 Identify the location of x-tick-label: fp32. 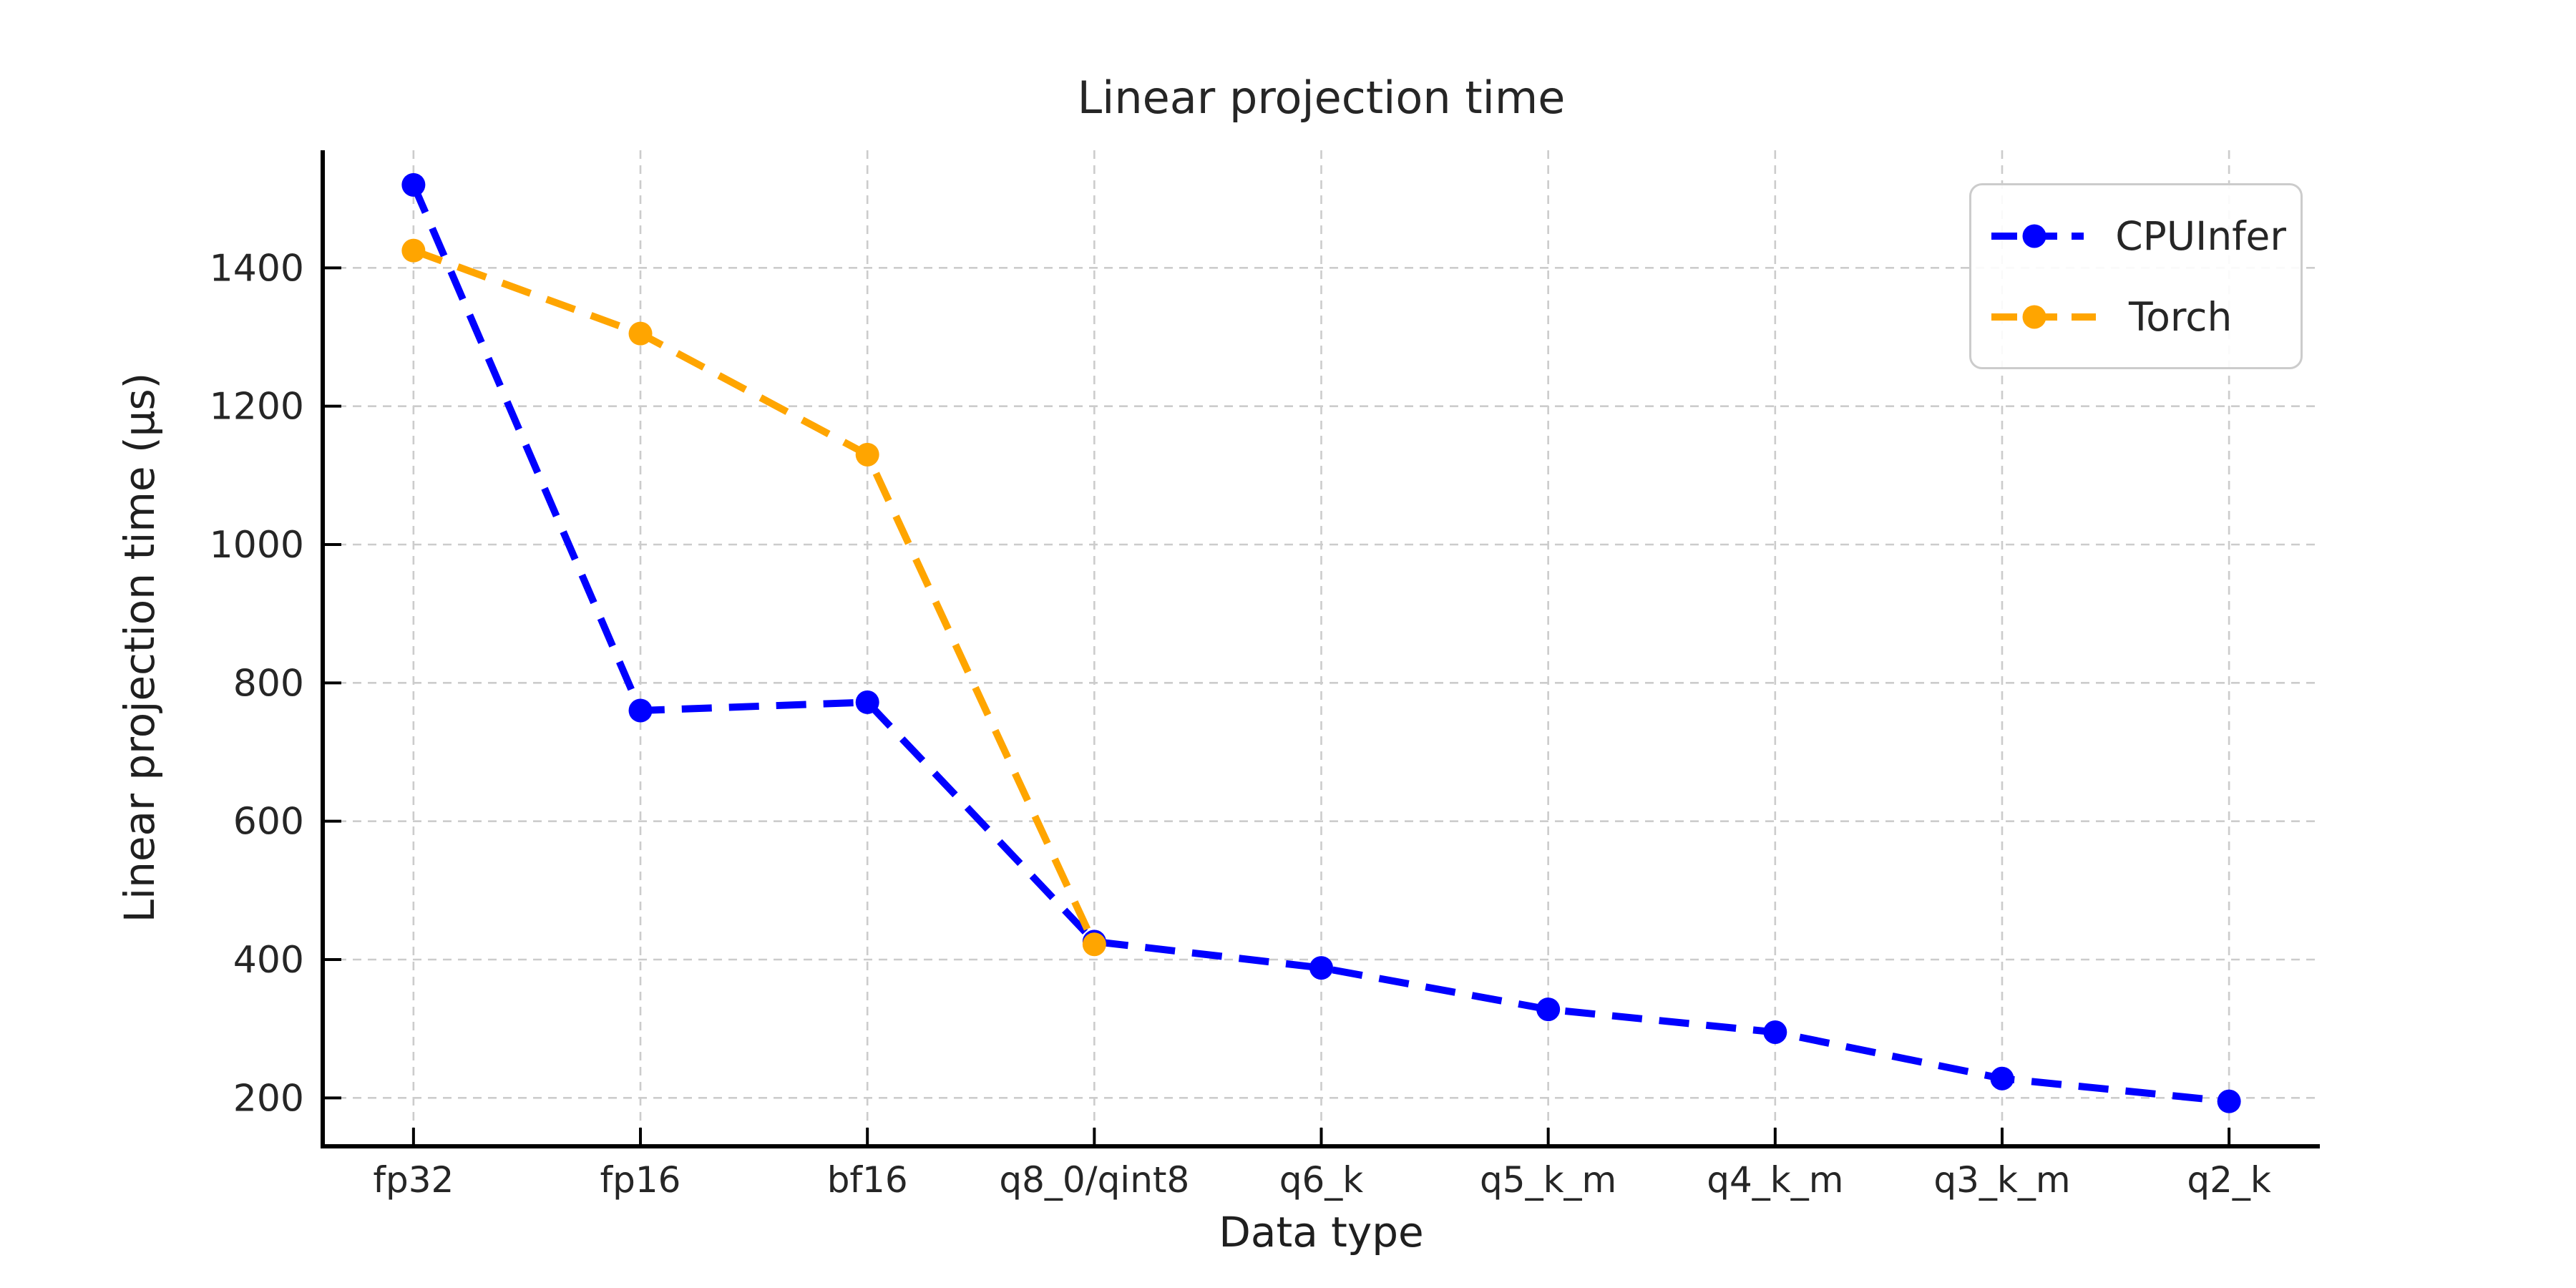
(413, 1180).